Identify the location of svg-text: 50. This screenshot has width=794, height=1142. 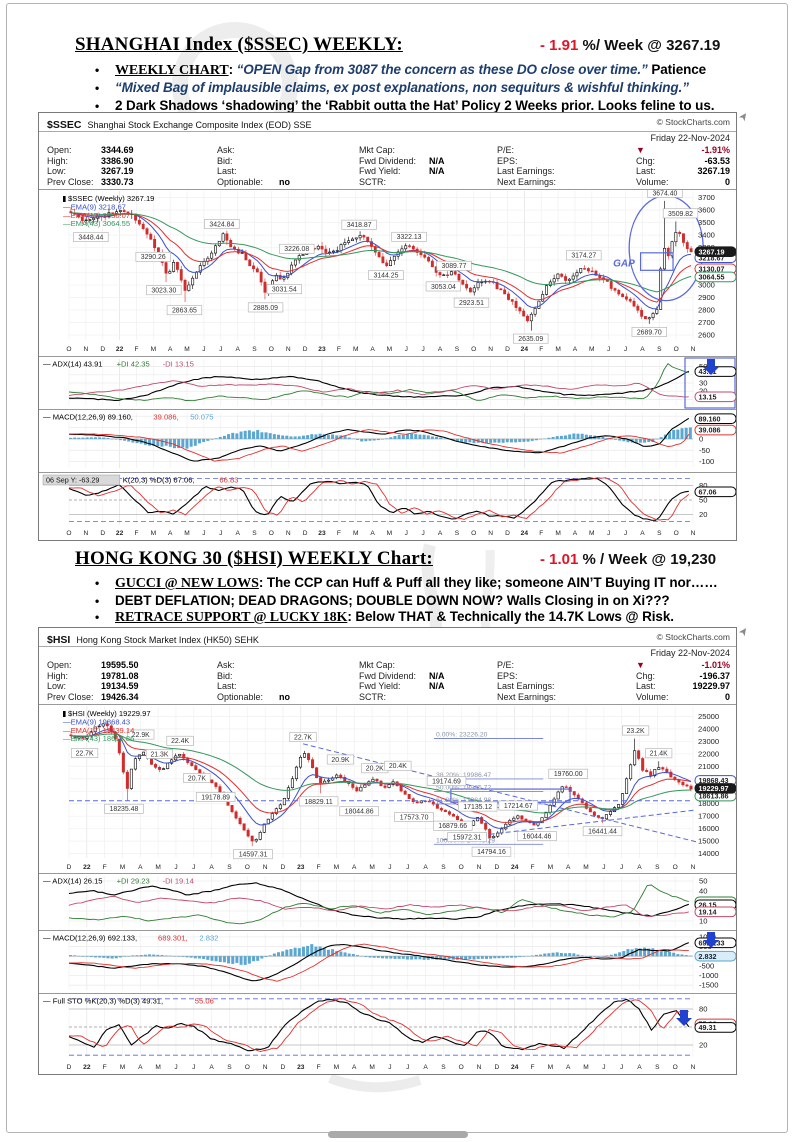
(703, 500).